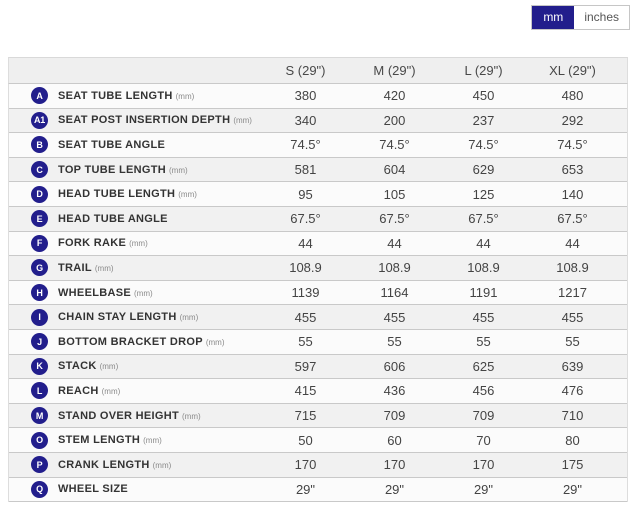 This screenshot has width=636, height=521. I want to click on badge-cell: A1, so click(33, 120).